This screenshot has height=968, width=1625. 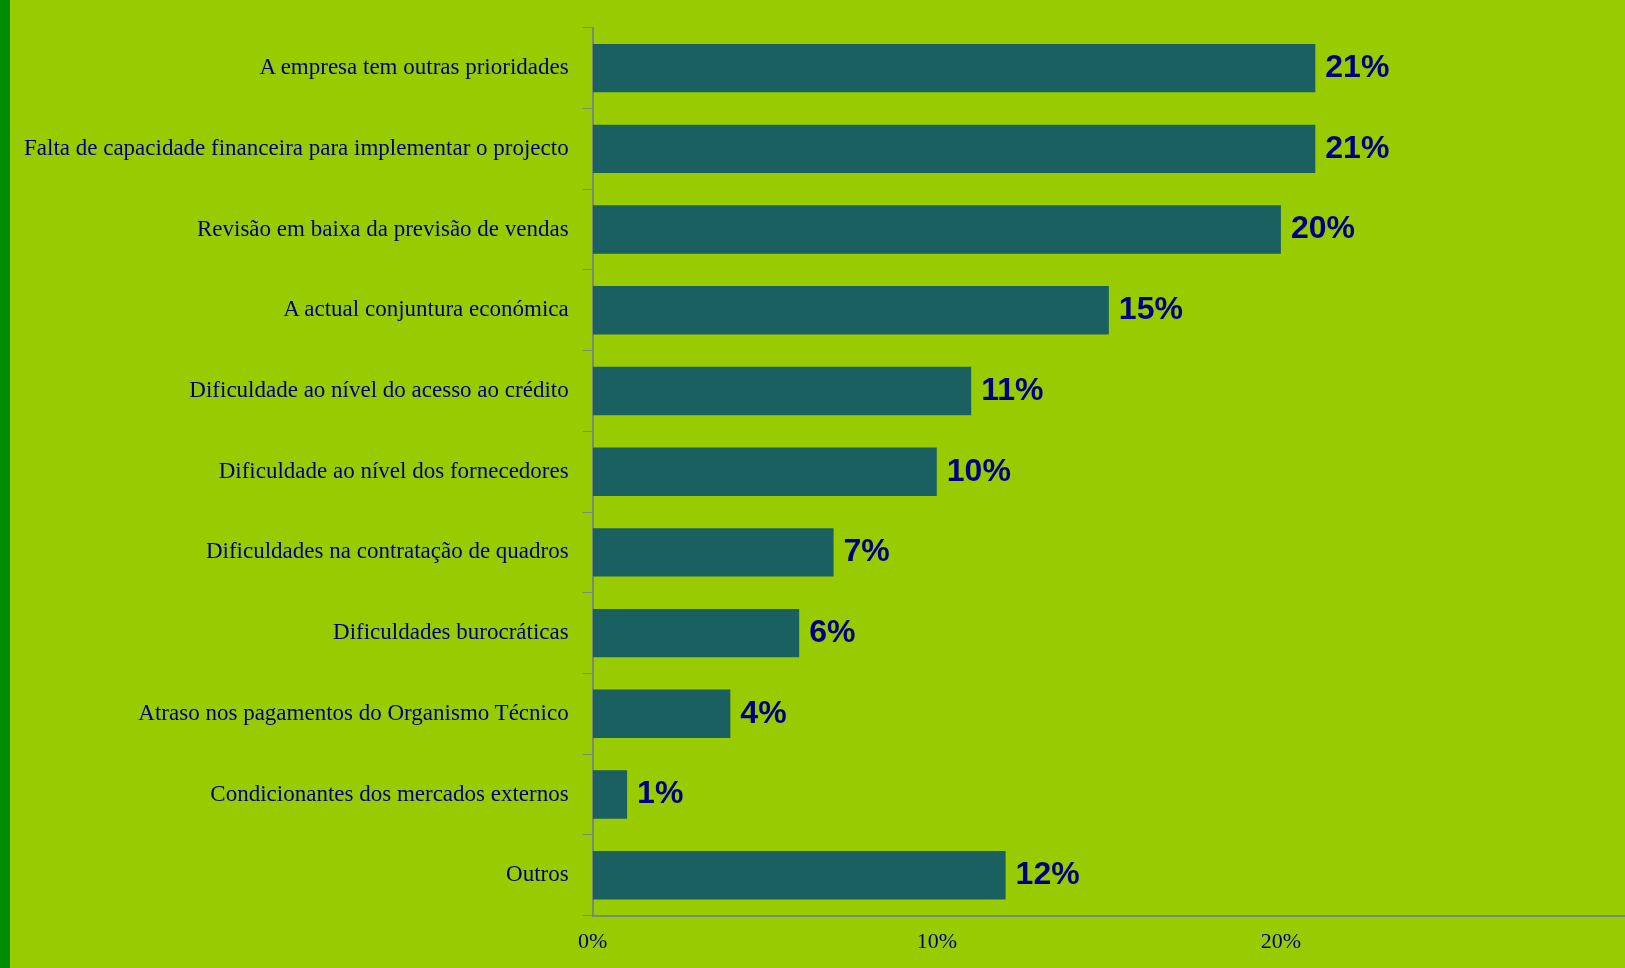 I want to click on x-tick-label: 10%, so click(x=936, y=940).